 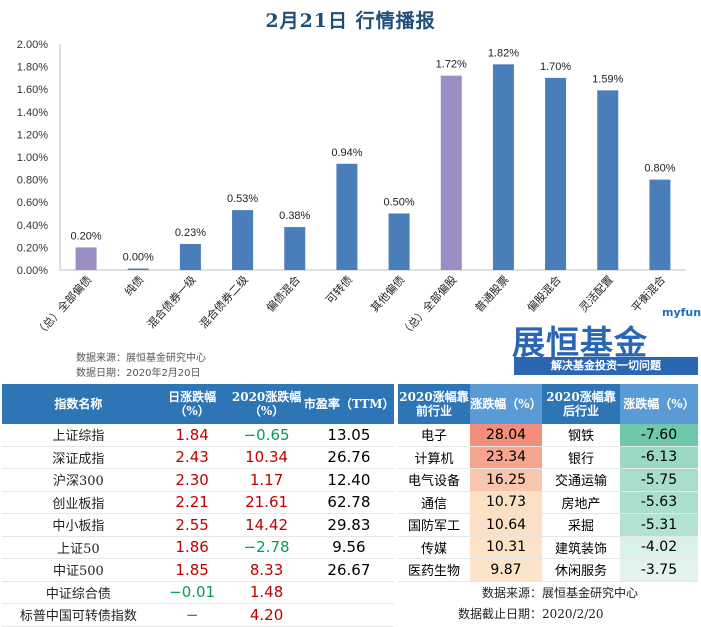 What do you see at coordinates (192, 480) in the screenshot?
I see `daily-change: 2.30` at bounding box center [192, 480].